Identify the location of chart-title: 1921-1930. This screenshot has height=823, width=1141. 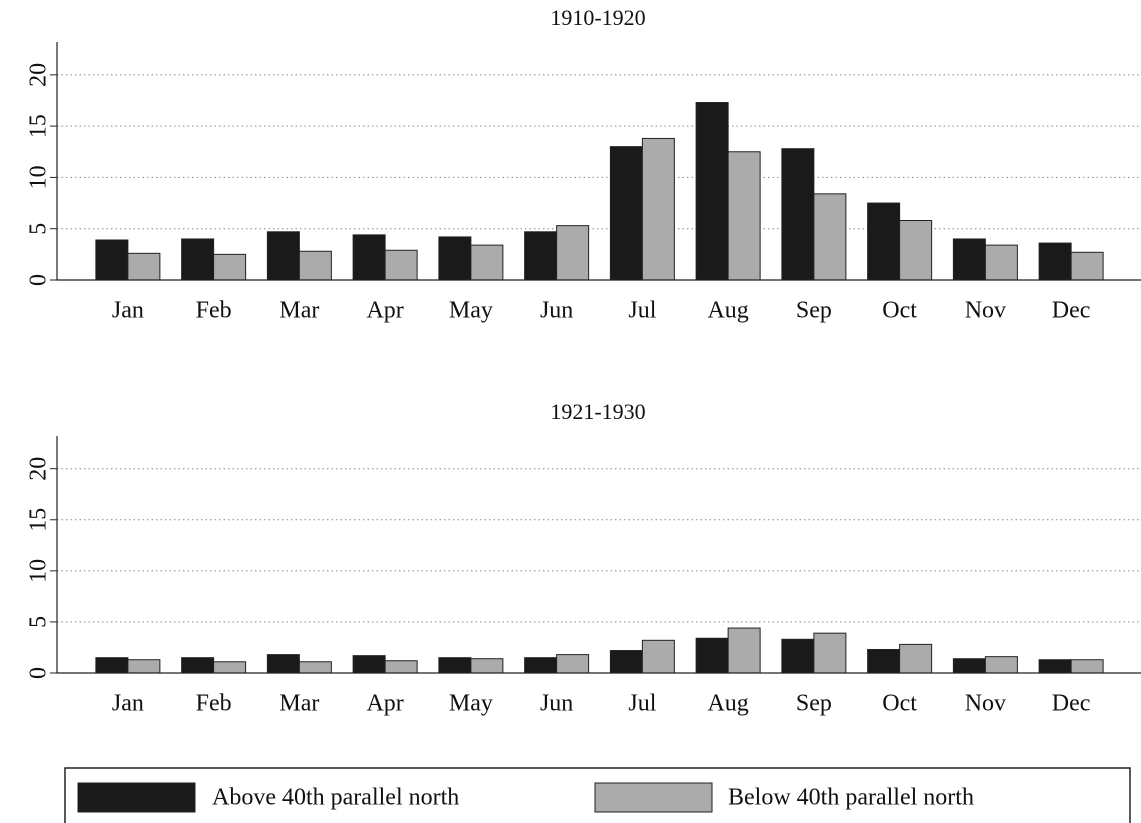
(597, 411).